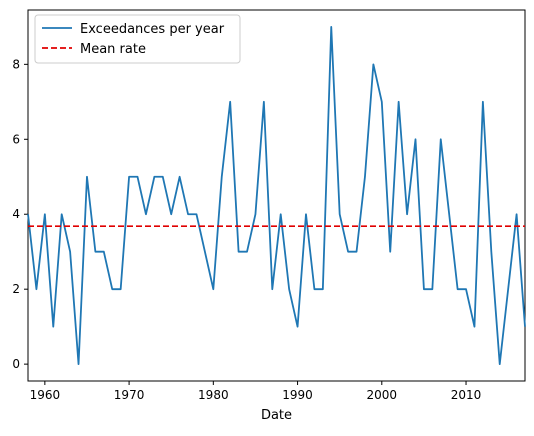 The height and width of the screenshot is (436, 534). What do you see at coordinates (297, 395) in the screenshot?
I see `x-tick-label: 1990` at bounding box center [297, 395].